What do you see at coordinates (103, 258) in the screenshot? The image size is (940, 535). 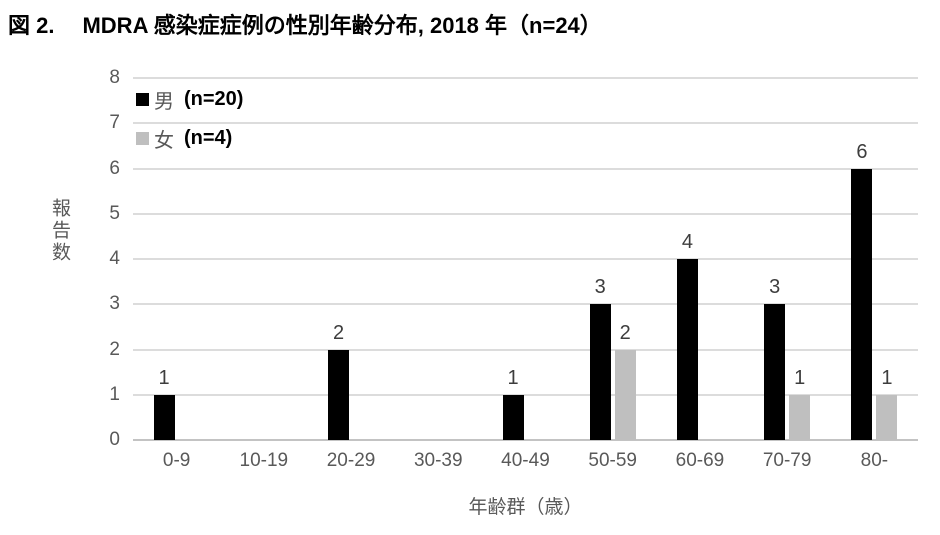 I see `y-axis-ticks: 0 1 2 3 4 5 6 7 8` at bounding box center [103, 258].